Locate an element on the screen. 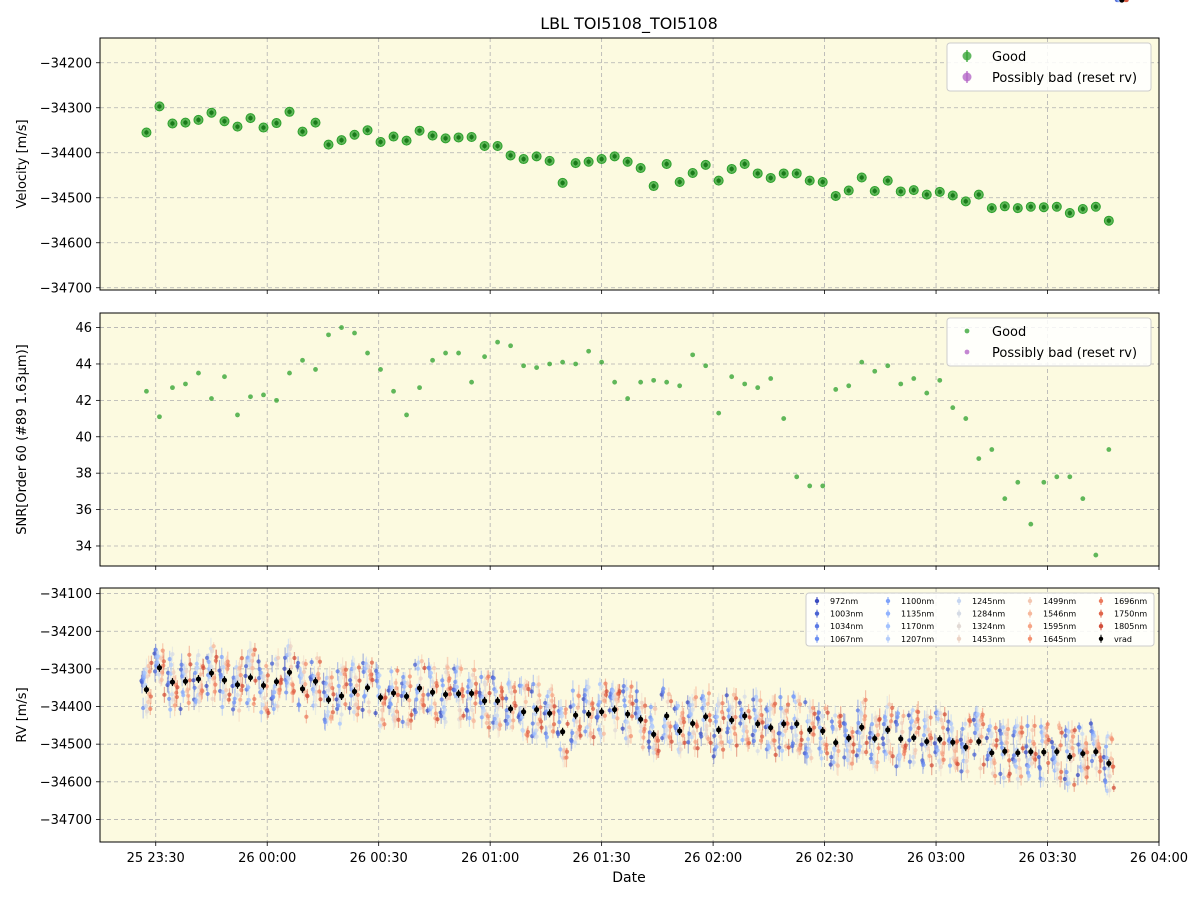 The height and width of the screenshot is (904, 1200). legend-label: 1245nm is located at coordinates (988, 601).